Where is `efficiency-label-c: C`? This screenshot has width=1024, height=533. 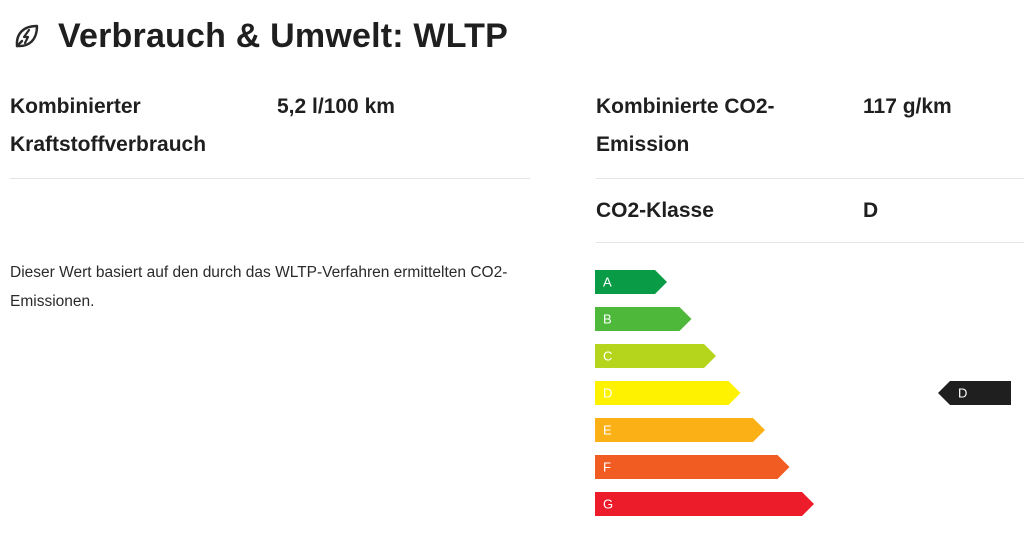
efficiency-label-c: C is located at coordinates (607, 356).